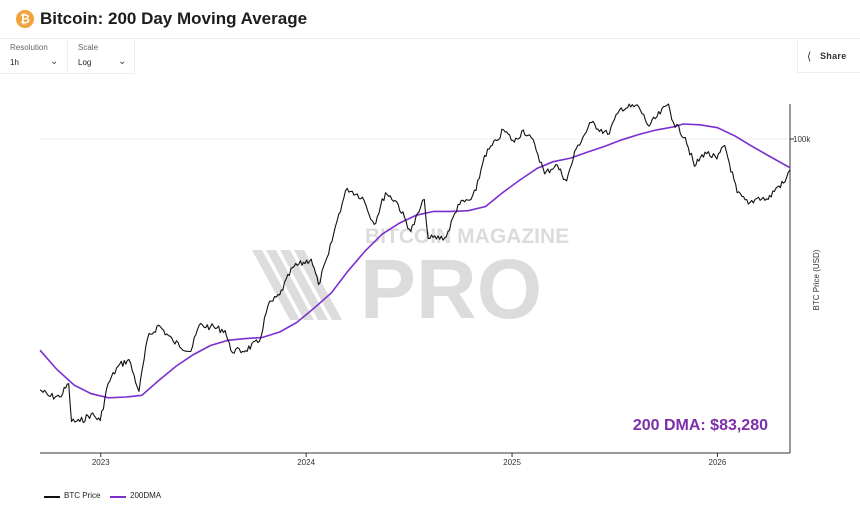  Describe the element at coordinates (82, 495) in the screenshot. I see `legend-label-btc-price: BTC Price` at that location.